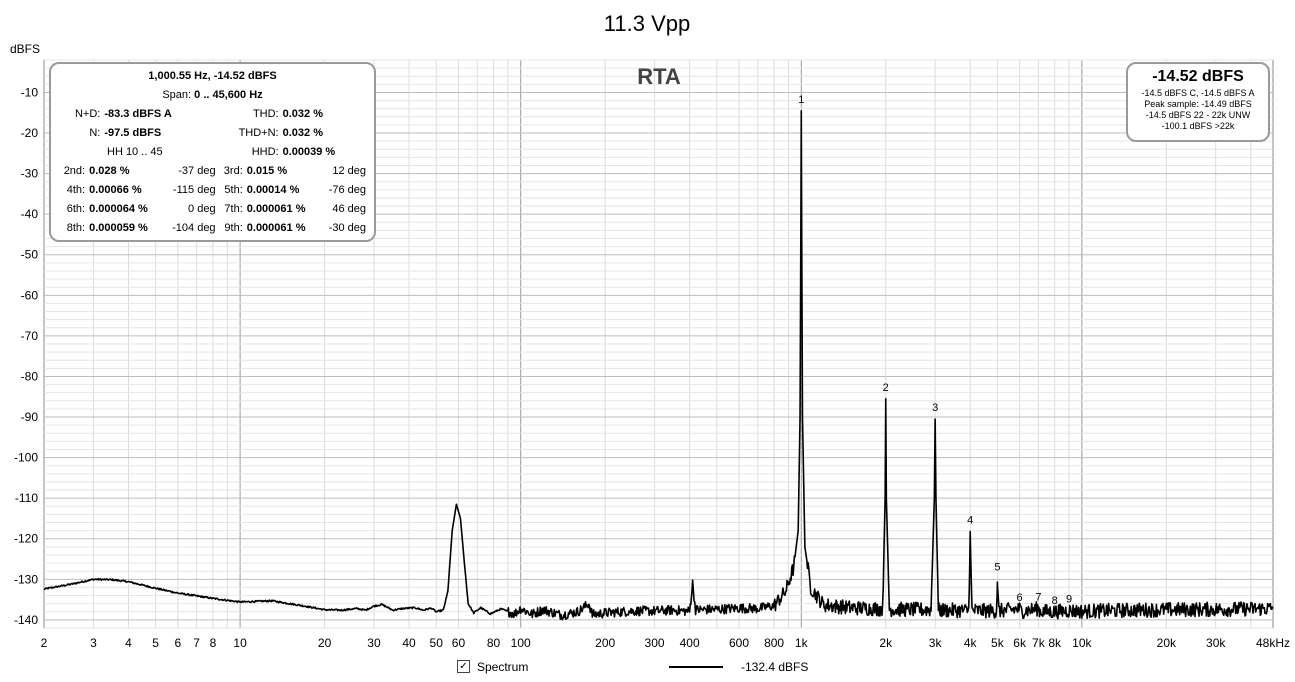  I want to click on x-tick-label: 800, so click(774, 643).